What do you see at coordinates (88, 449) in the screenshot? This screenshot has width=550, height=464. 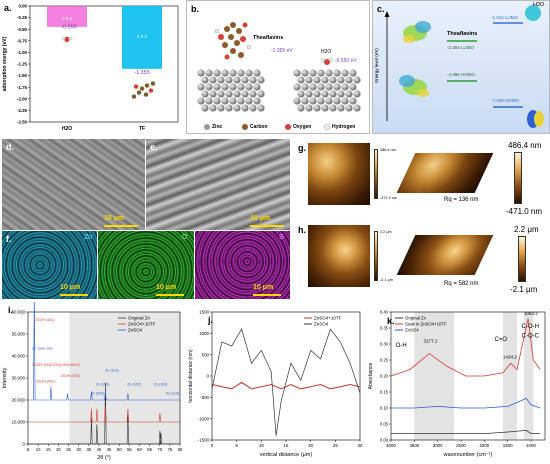 I see `x-tick-label: 35` at bounding box center [88, 449].